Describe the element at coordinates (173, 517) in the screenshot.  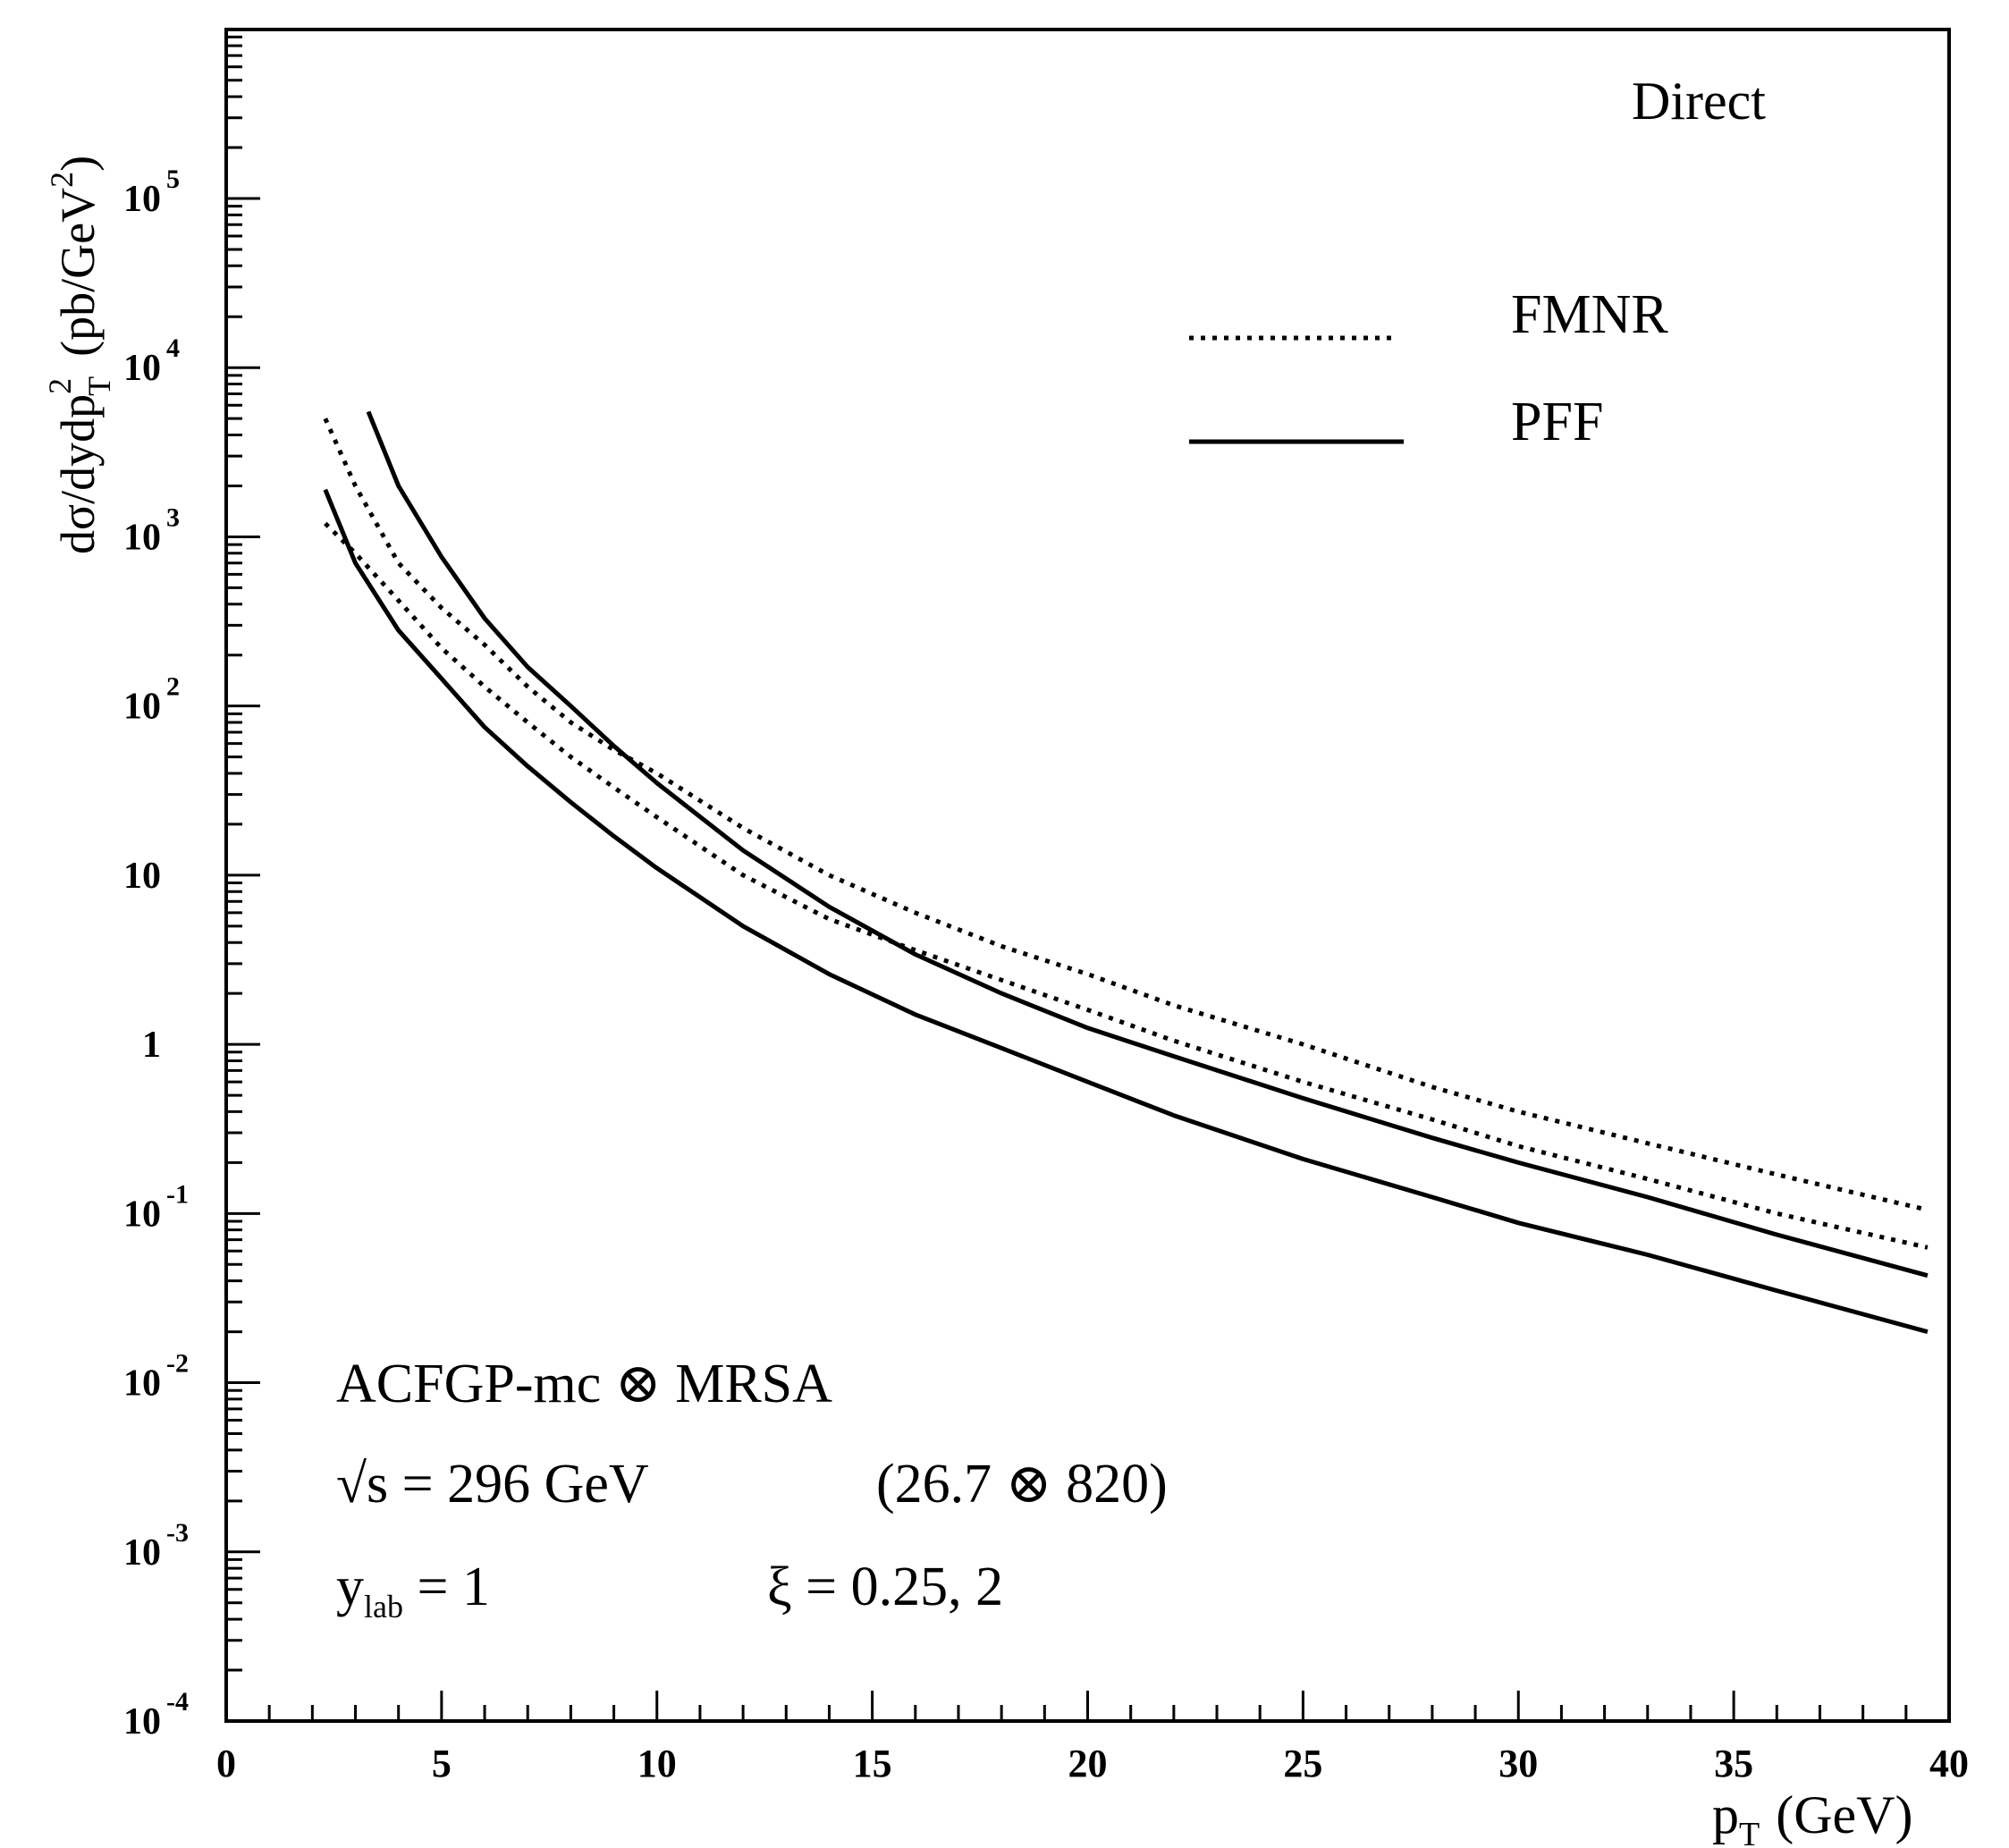
I see `y-tick-exponent: 3` at that location.